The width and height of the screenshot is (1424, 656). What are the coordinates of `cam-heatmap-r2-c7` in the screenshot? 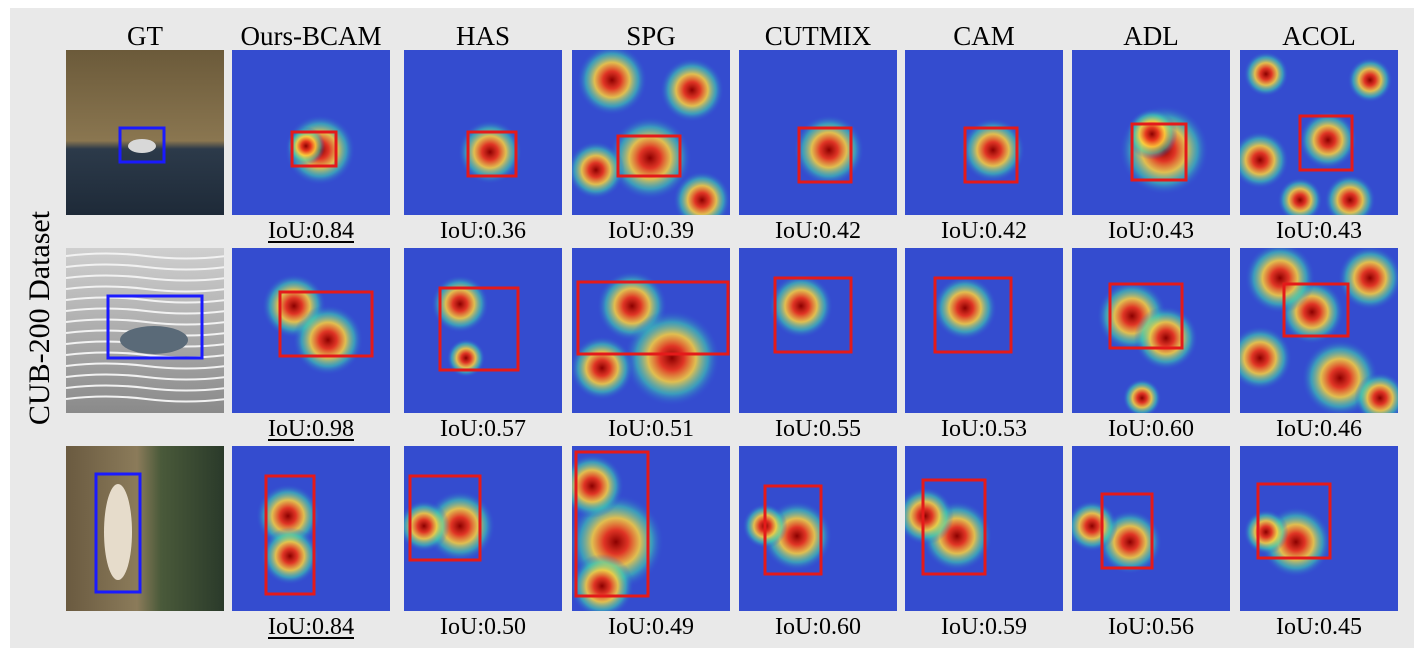 It's located at (1319, 528).